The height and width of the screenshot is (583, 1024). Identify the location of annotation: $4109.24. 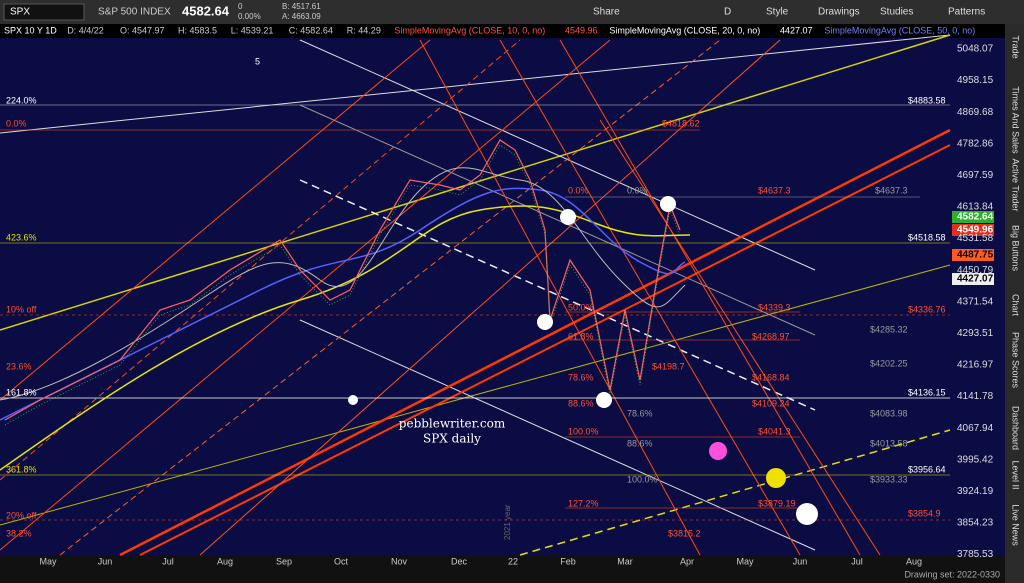
(771, 403).